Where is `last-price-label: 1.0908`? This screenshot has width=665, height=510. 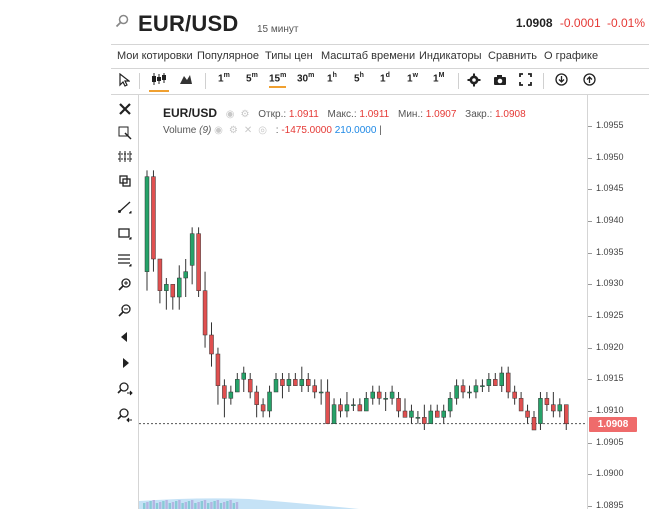 last-price-label: 1.0908 is located at coordinates (613, 424).